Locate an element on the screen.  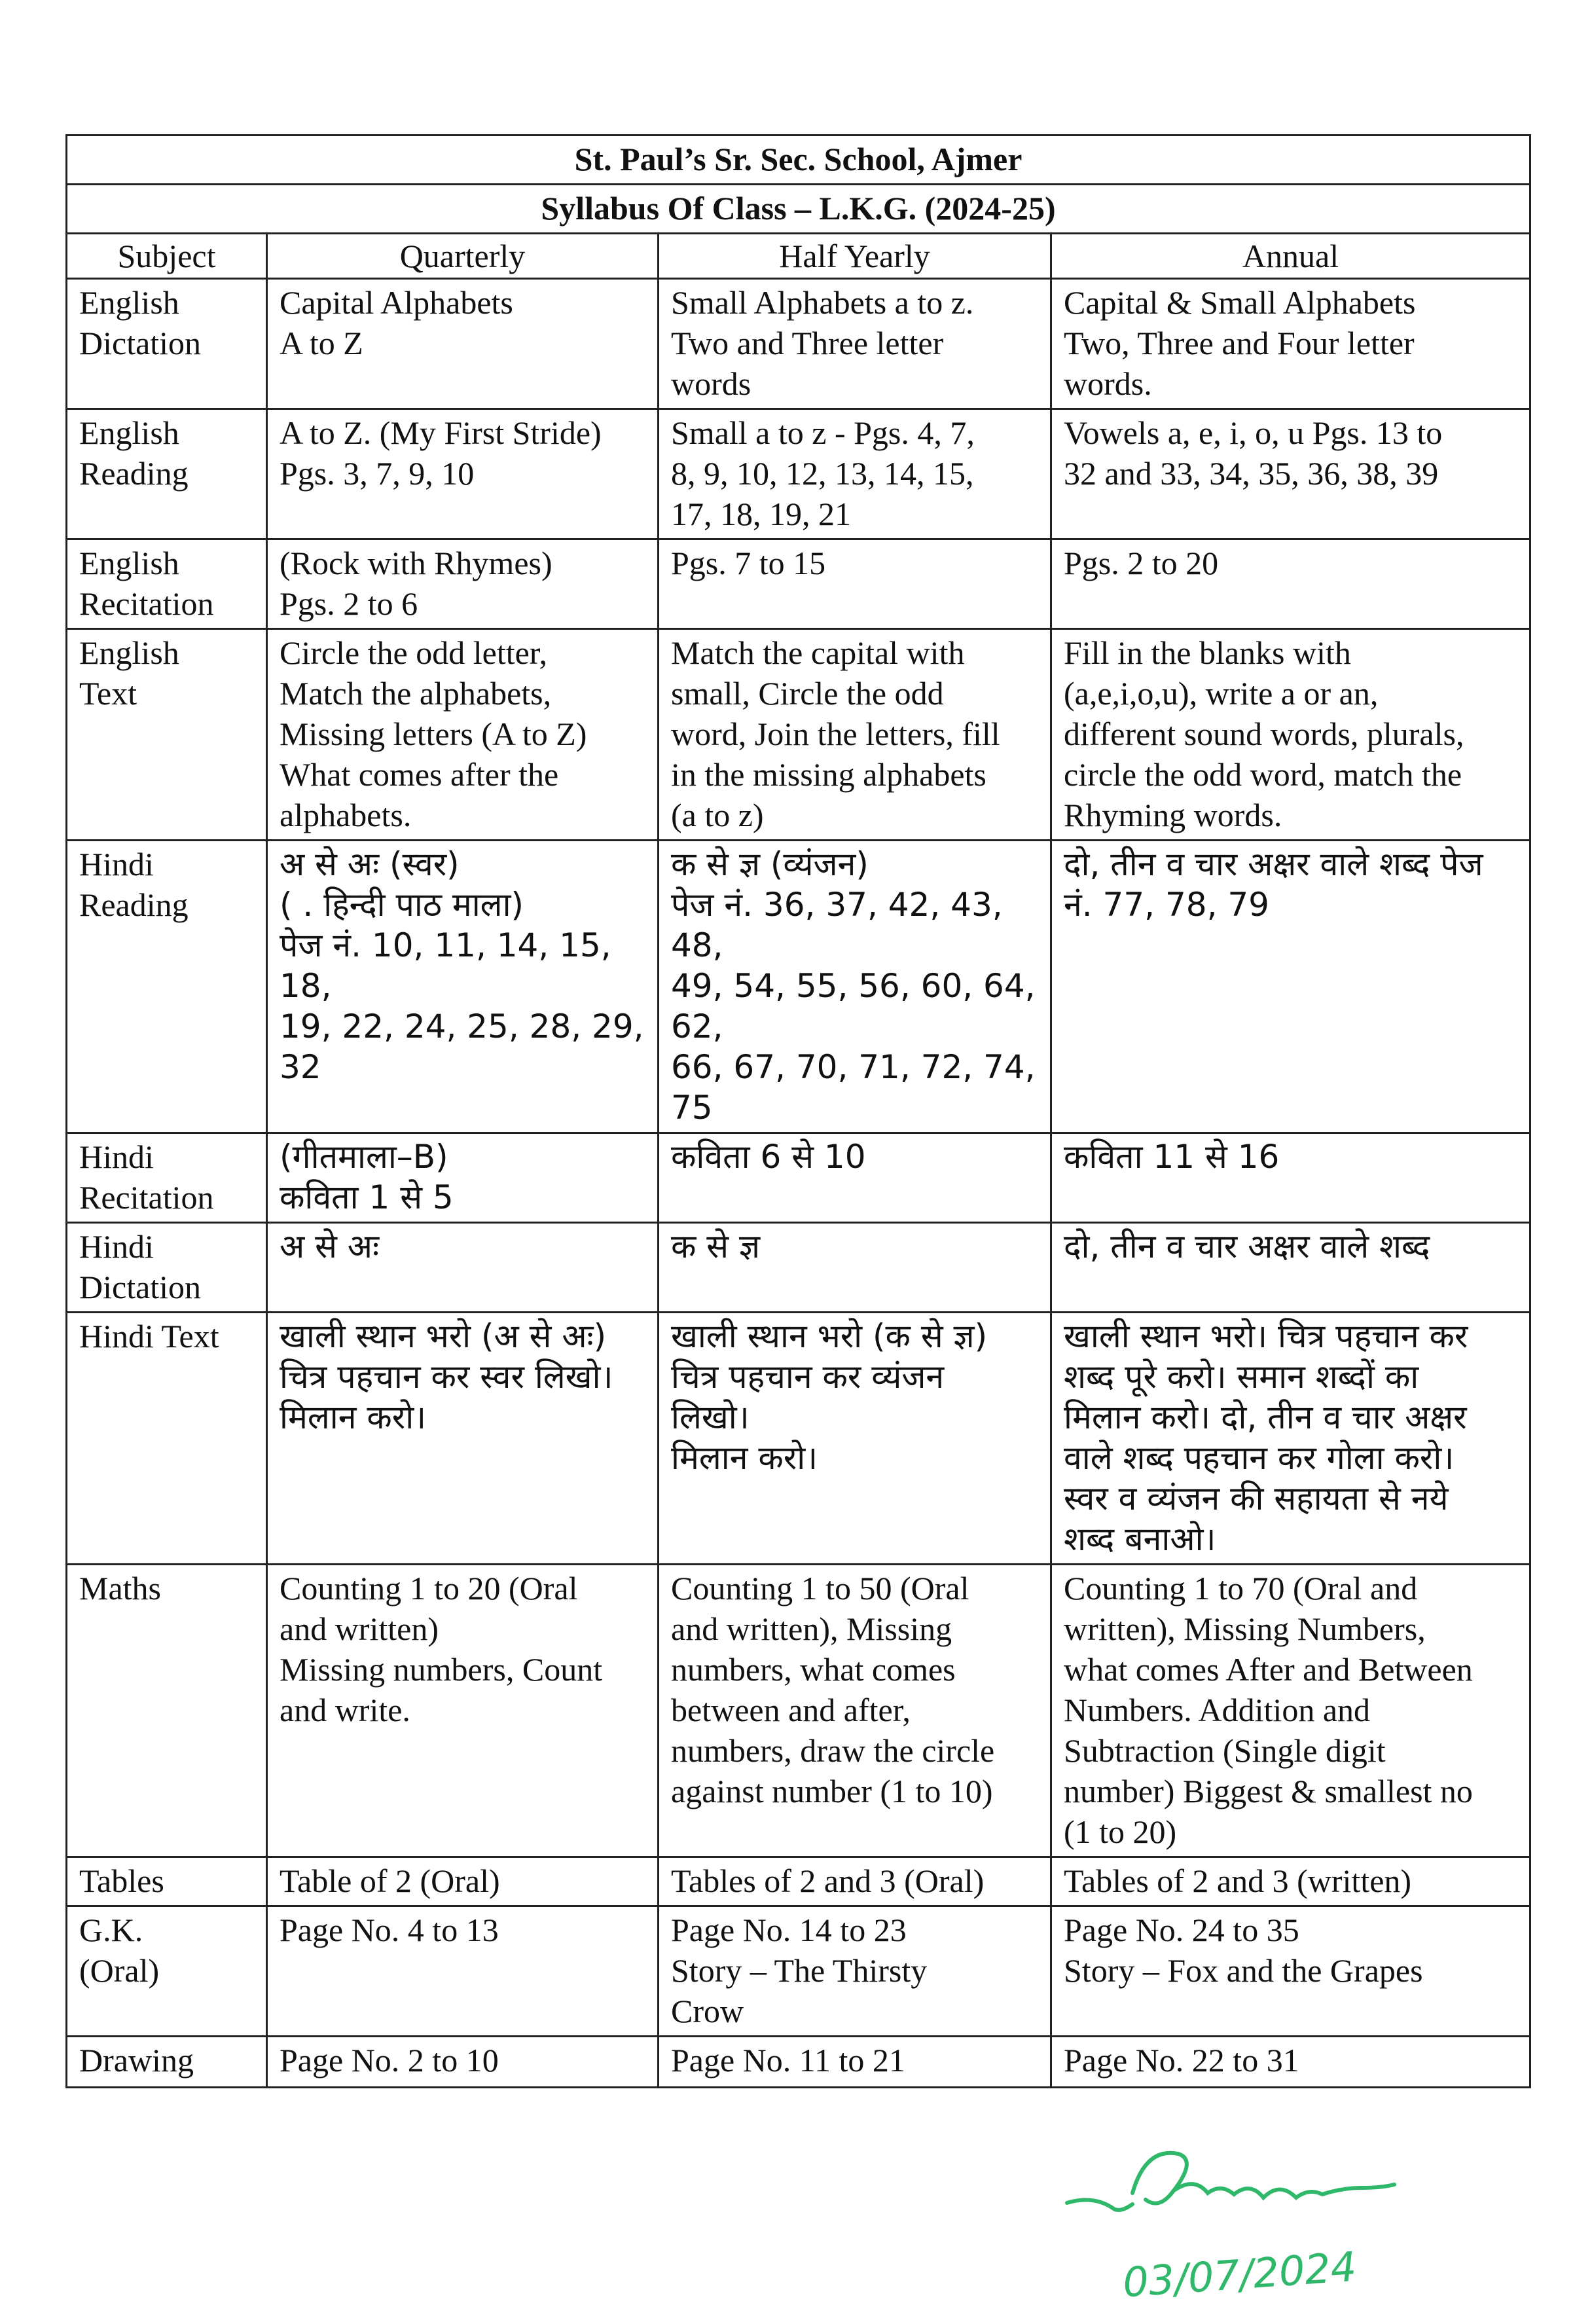
cell-line: number) Biggest & smallest no is located at coordinates (1268, 1791).